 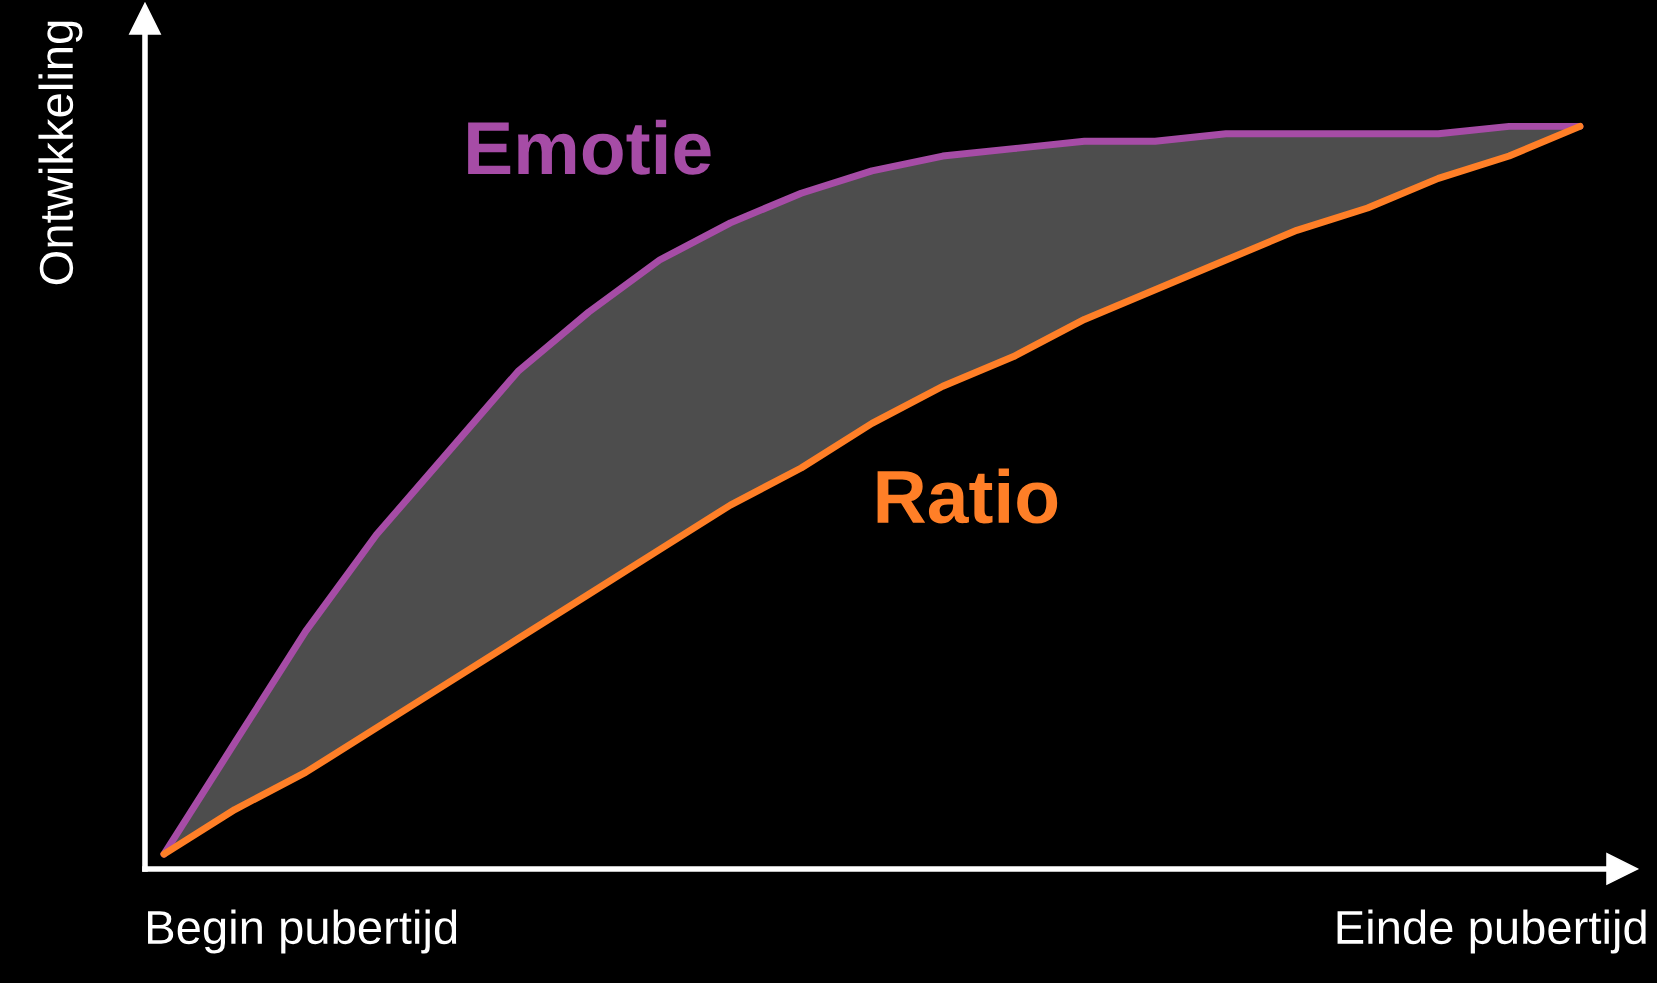 I want to click on text: Begin pubertijd, so click(x=302, y=931).